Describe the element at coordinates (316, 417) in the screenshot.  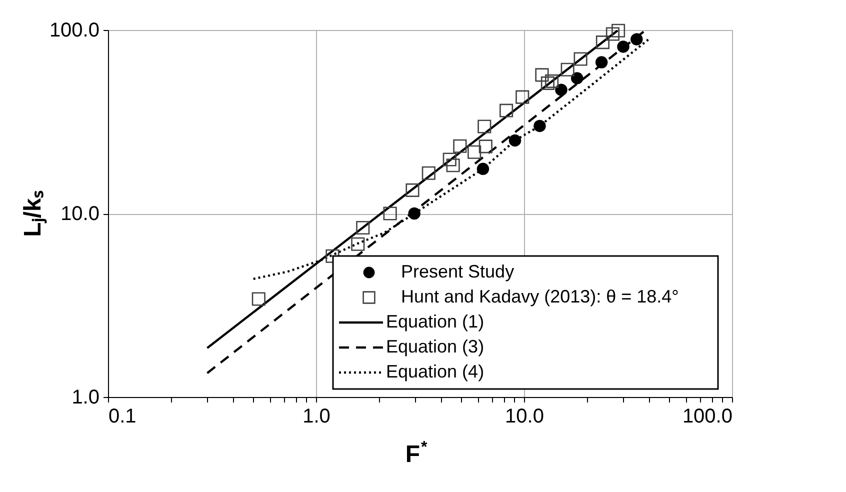
I see `x-tick-label: 1.0` at that location.